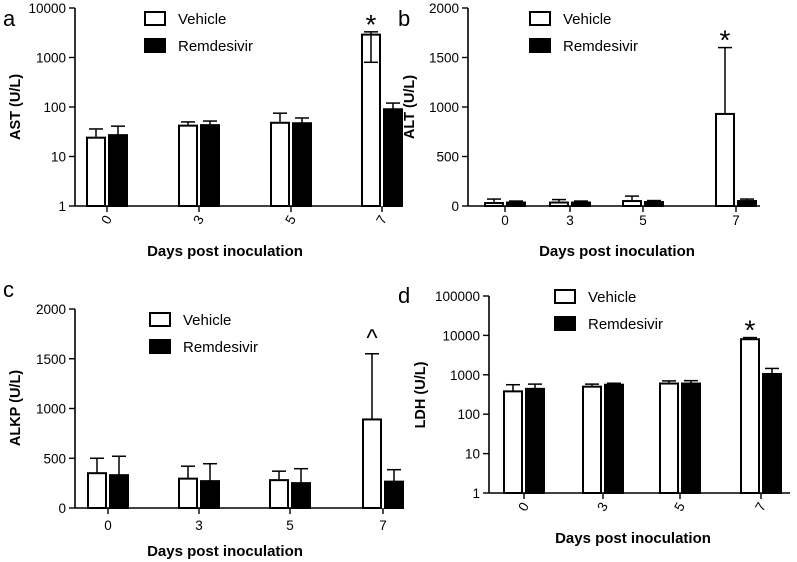 The width and height of the screenshot is (797, 562). I want to click on significance-marker: ^, so click(372, 338).